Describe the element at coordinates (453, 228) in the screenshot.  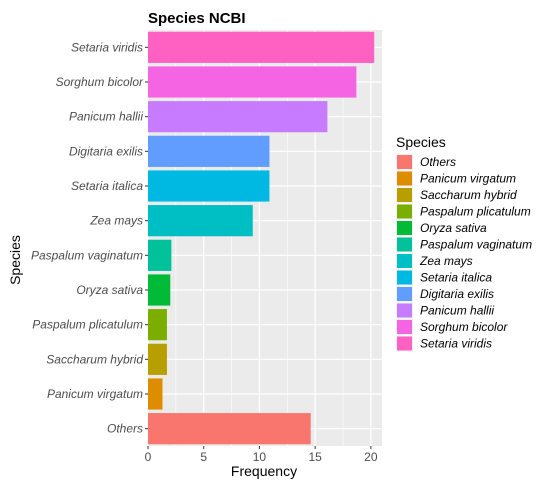
I see `legend-label: Oryza sativa` at that location.